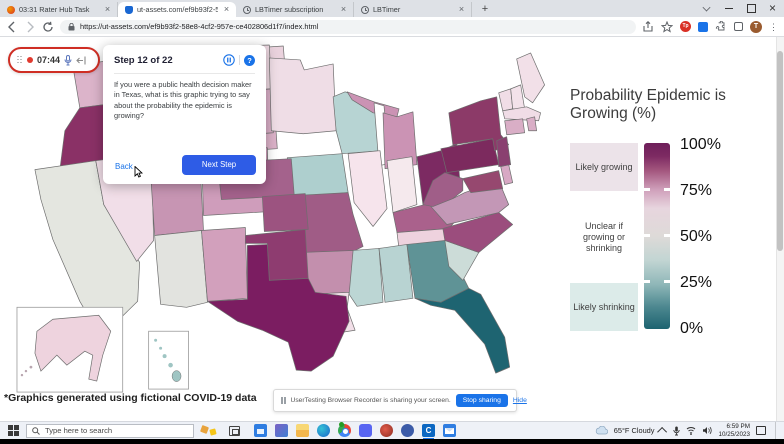 This screenshot has height=444, width=784. I want to click on state-MA, so click(521, 114).